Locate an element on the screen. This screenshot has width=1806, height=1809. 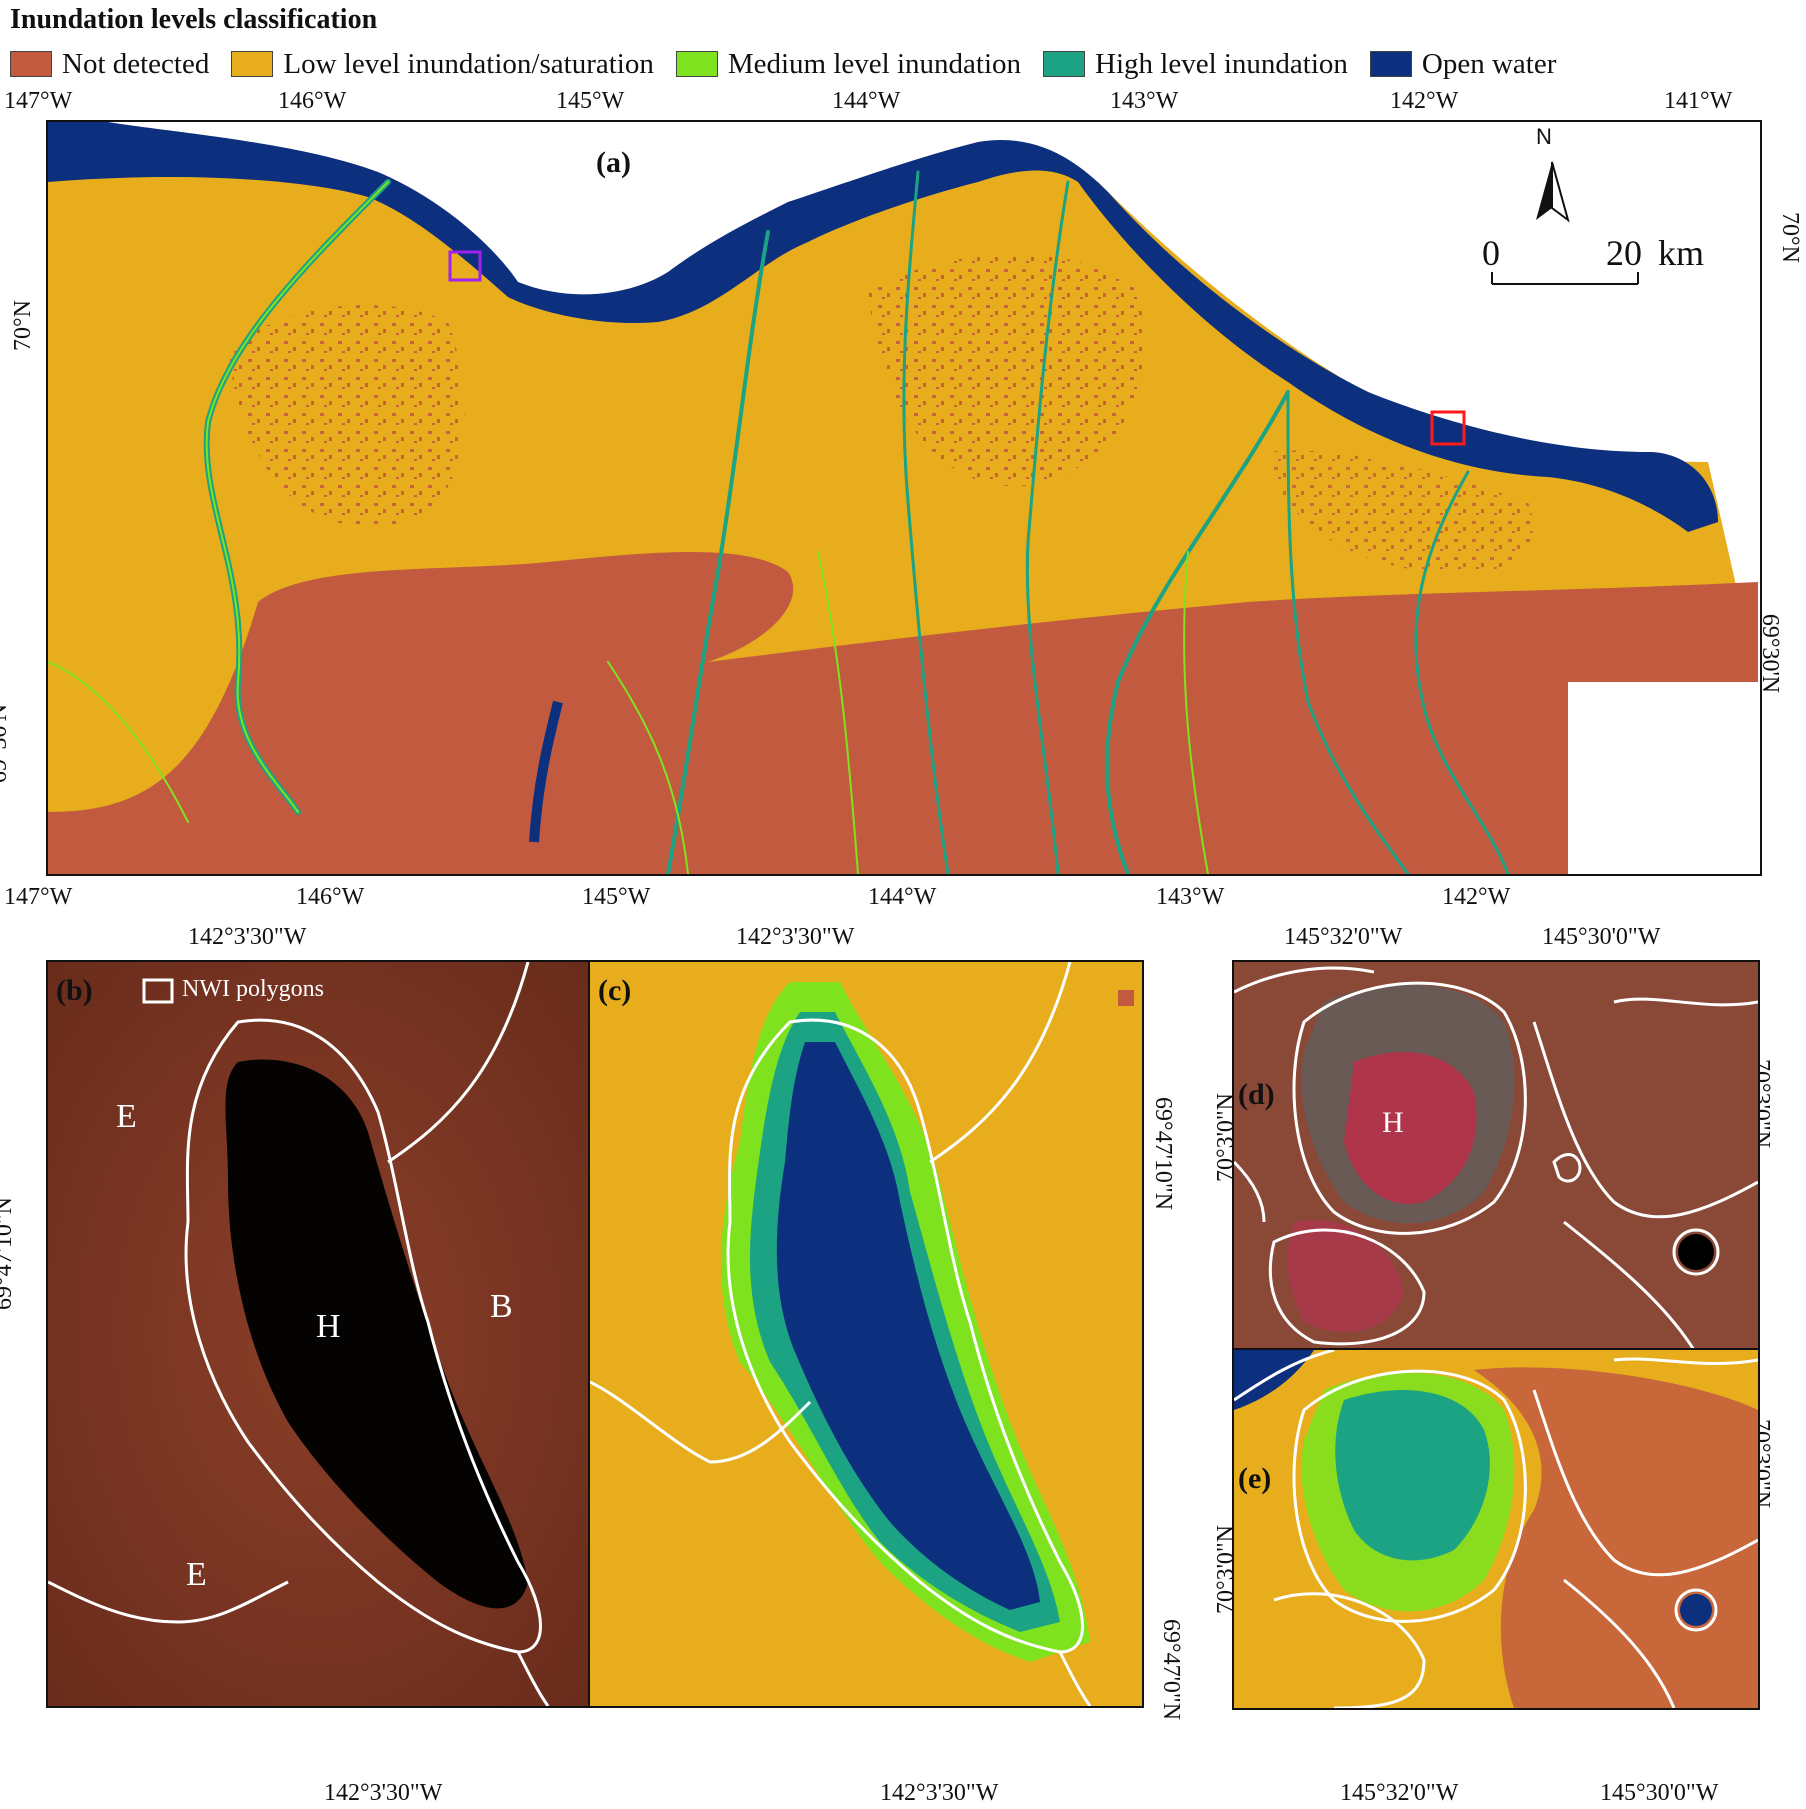
zone-label: B is located at coordinates (501, 1306).